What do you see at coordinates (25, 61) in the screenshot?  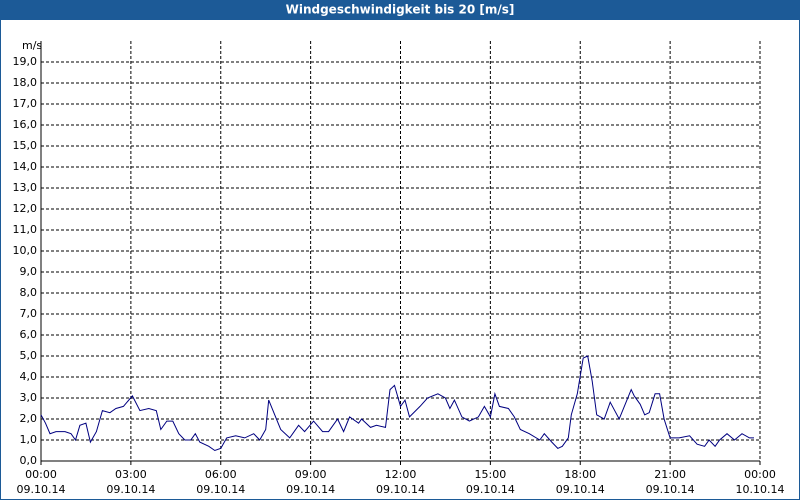 I see `y-tick-label: 19,0` at bounding box center [25, 61].